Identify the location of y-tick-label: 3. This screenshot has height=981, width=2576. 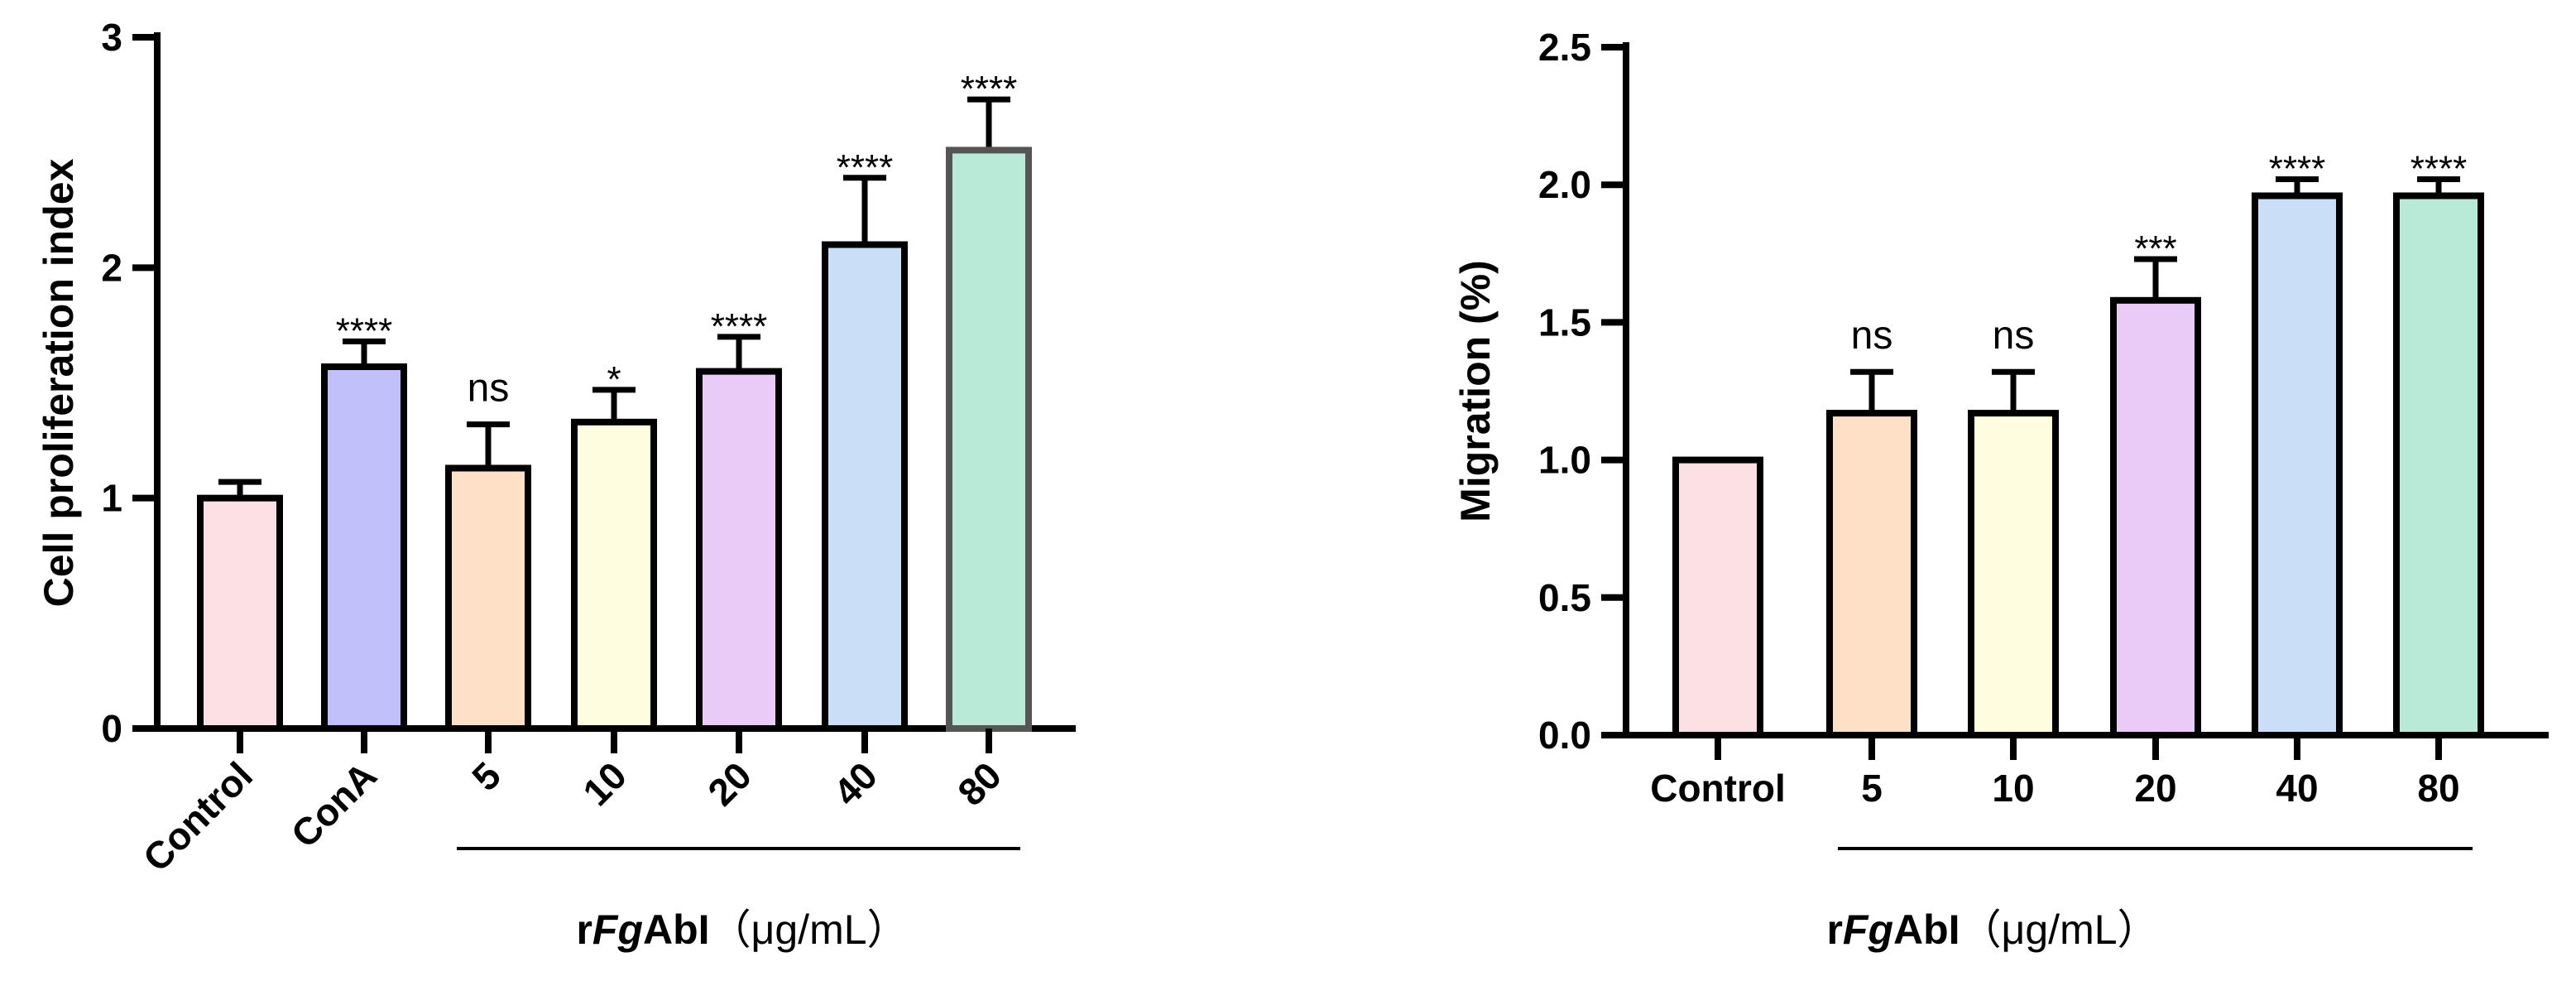
(112, 37).